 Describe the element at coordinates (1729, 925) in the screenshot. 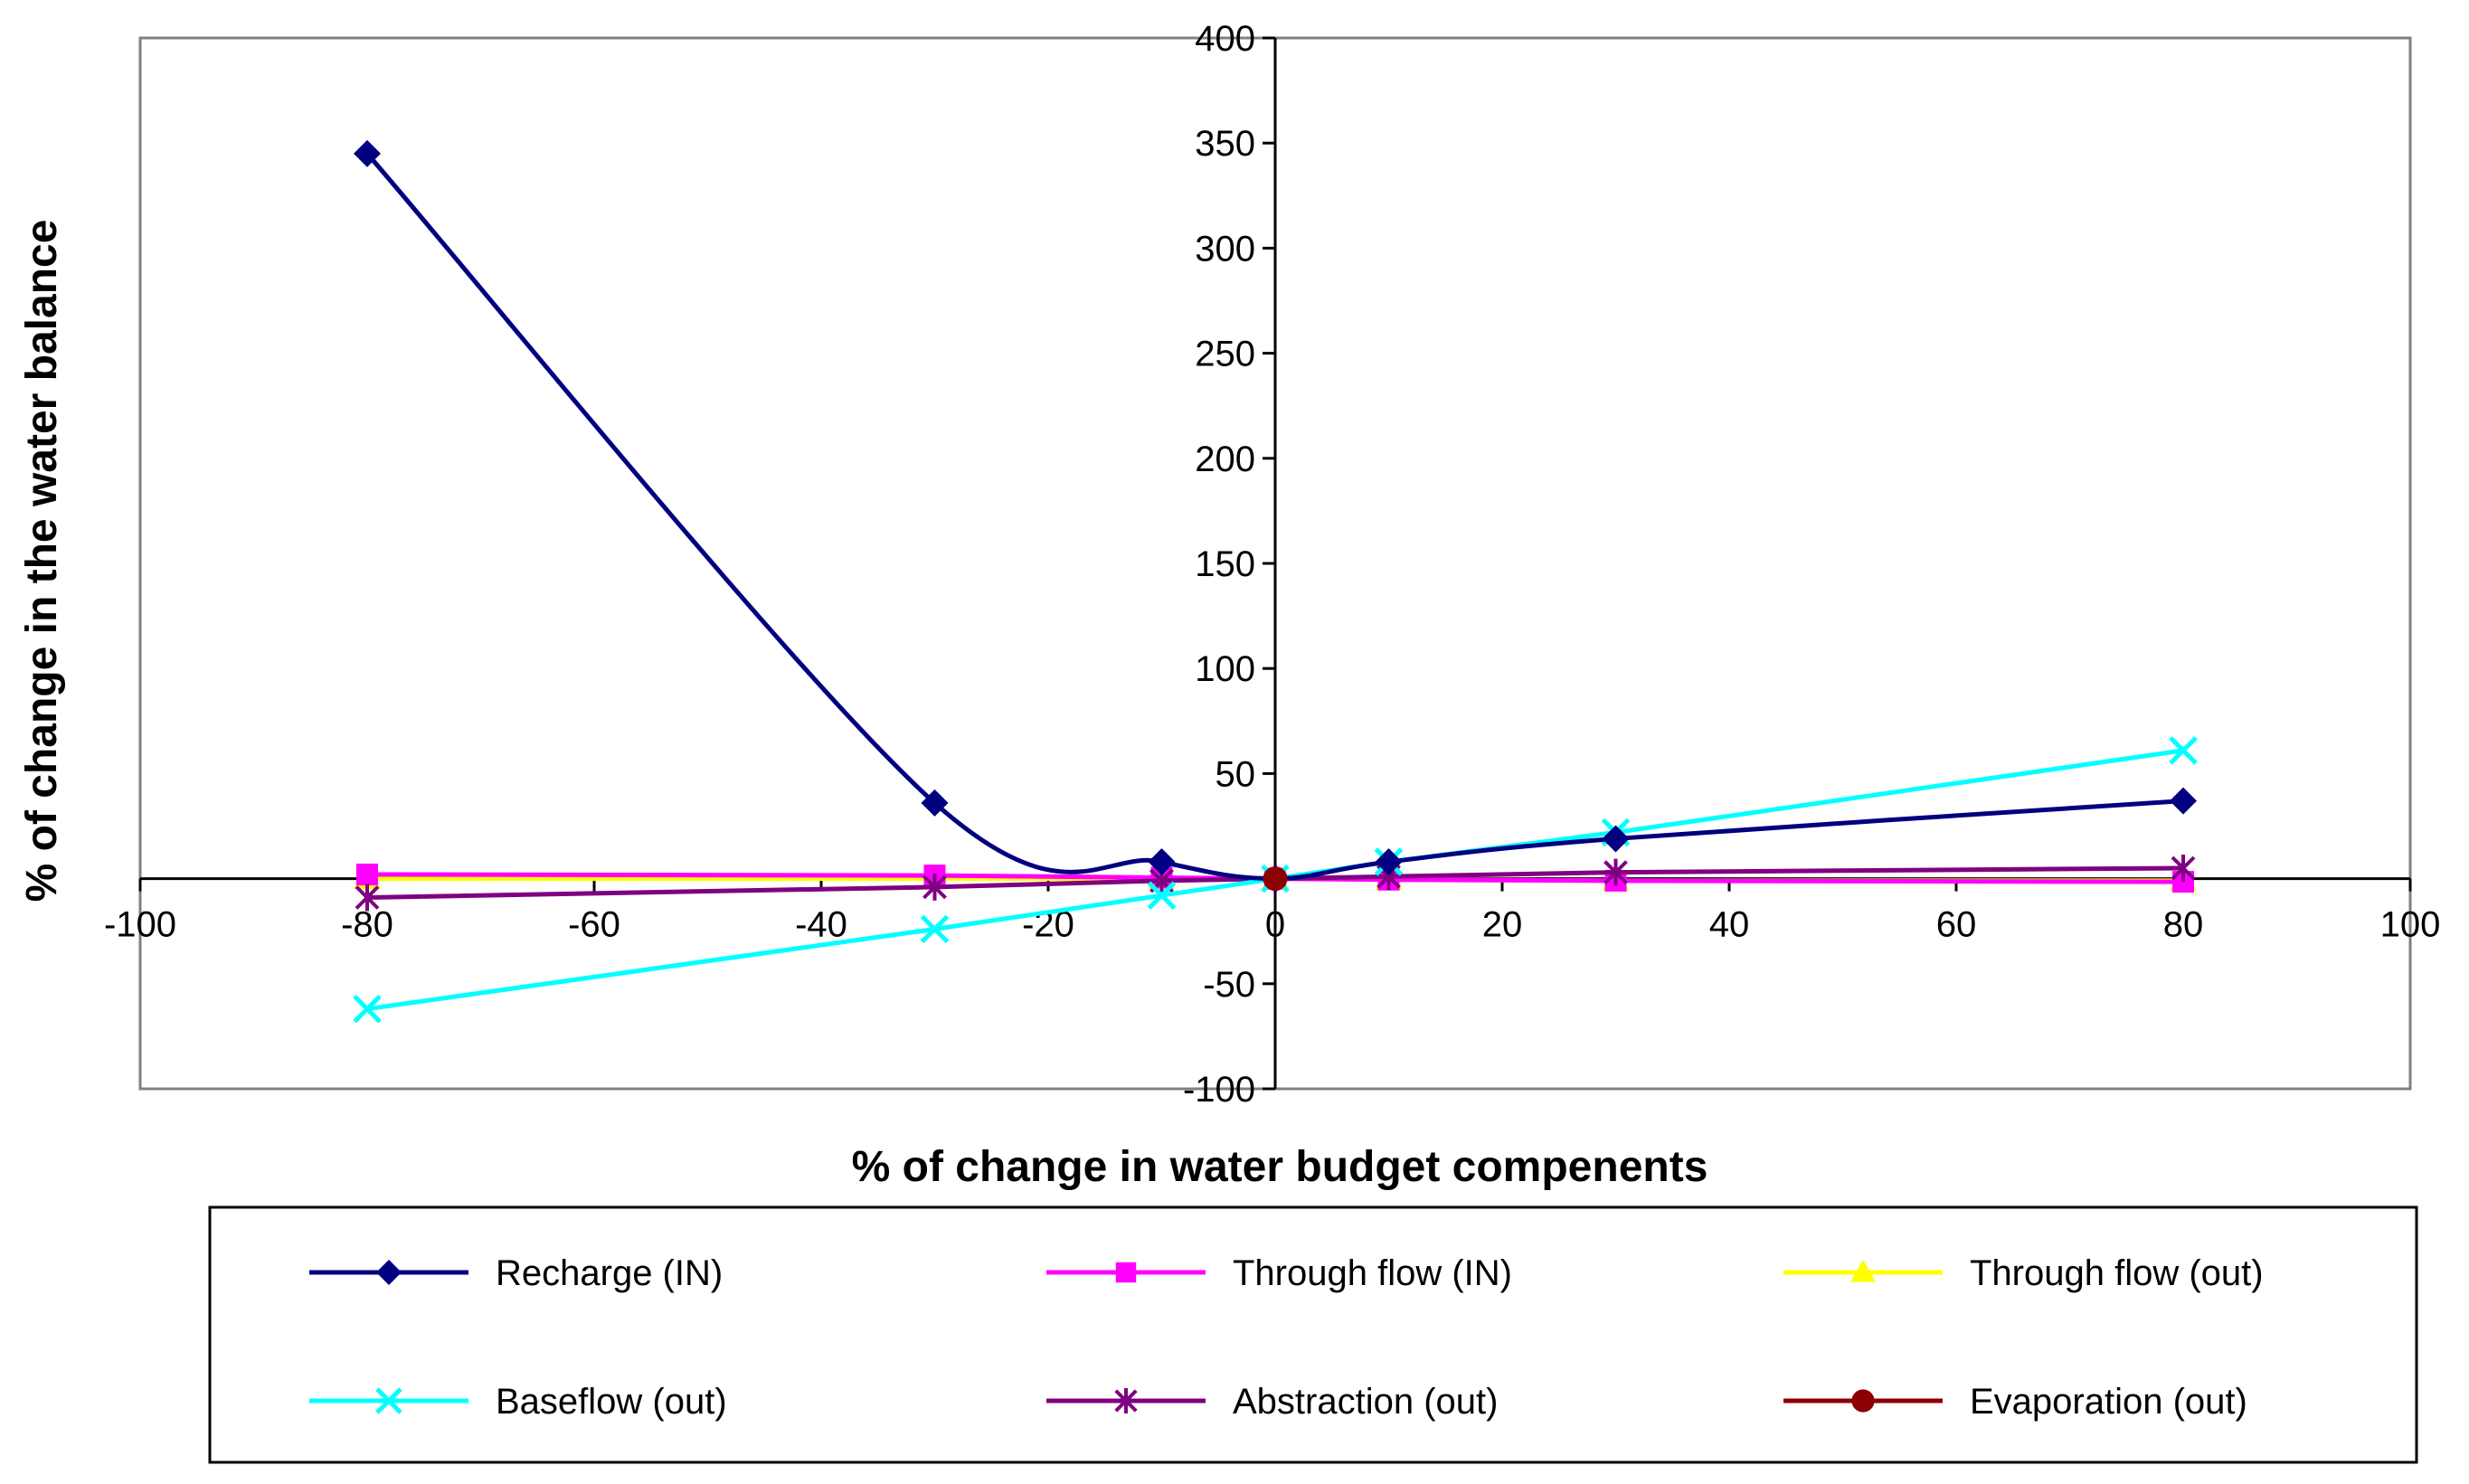

I see `x-tick-label: 40` at that location.